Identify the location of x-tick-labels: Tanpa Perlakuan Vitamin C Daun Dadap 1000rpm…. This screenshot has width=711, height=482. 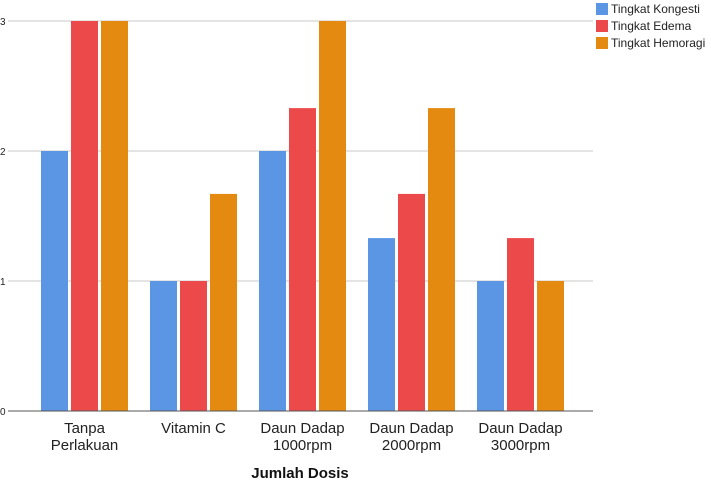
(307, 437).